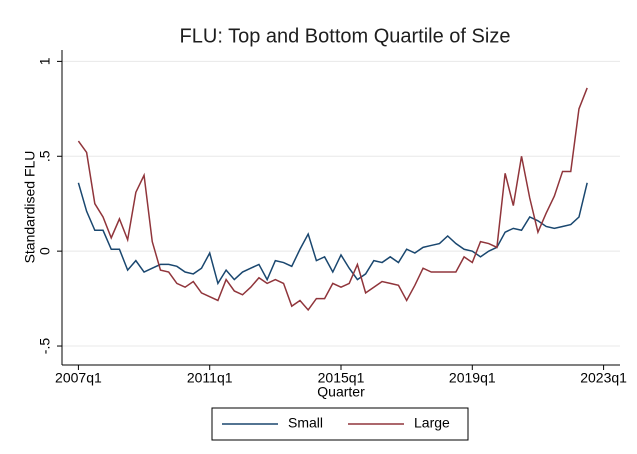 This screenshot has width=637, height=454. I want to click on x-tick-label: 2007q1, so click(78, 378).